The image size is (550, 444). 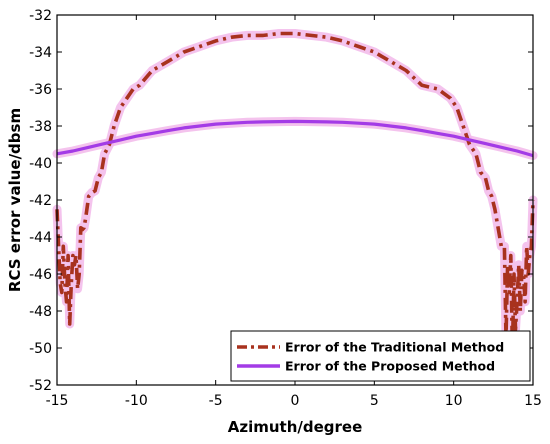 What do you see at coordinates (40, 127) in the screenshot?
I see `y-tick-label: -38` at bounding box center [40, 127].